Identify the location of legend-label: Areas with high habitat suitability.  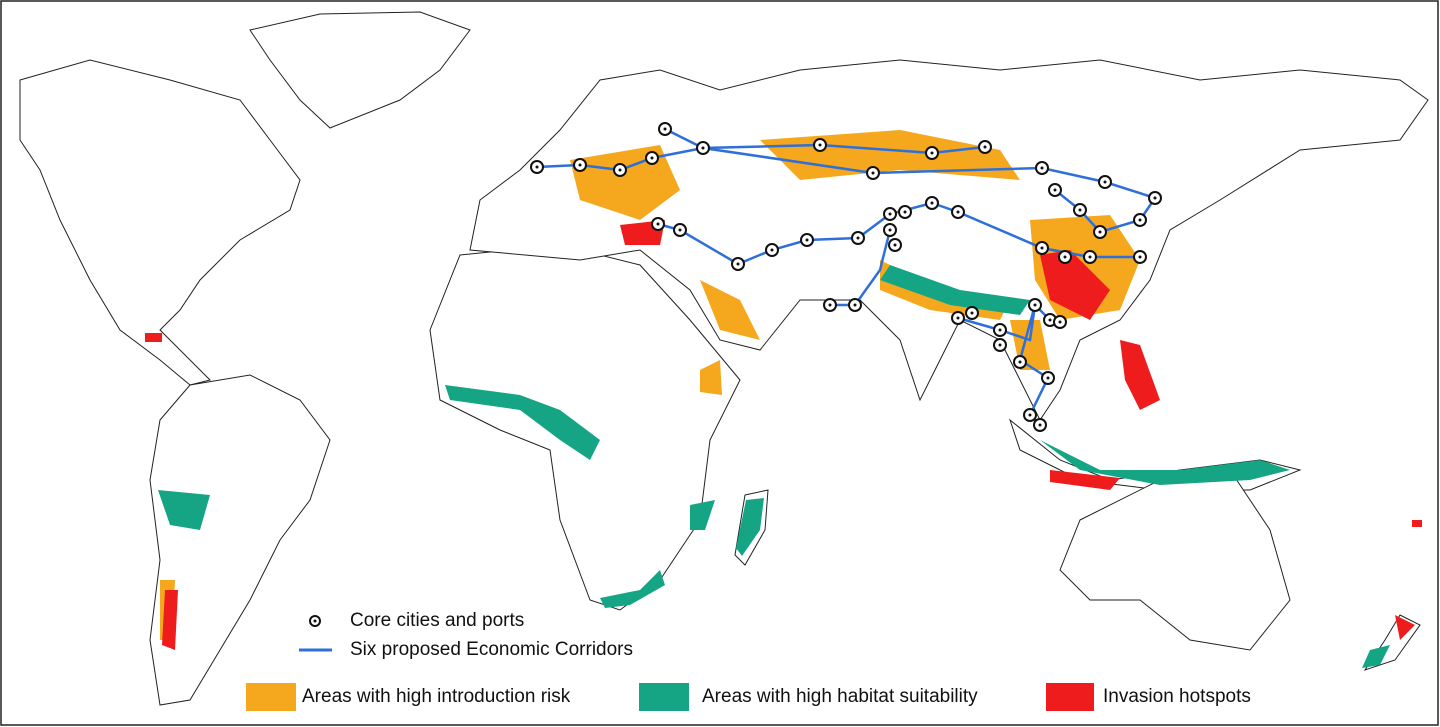
(840, 696).